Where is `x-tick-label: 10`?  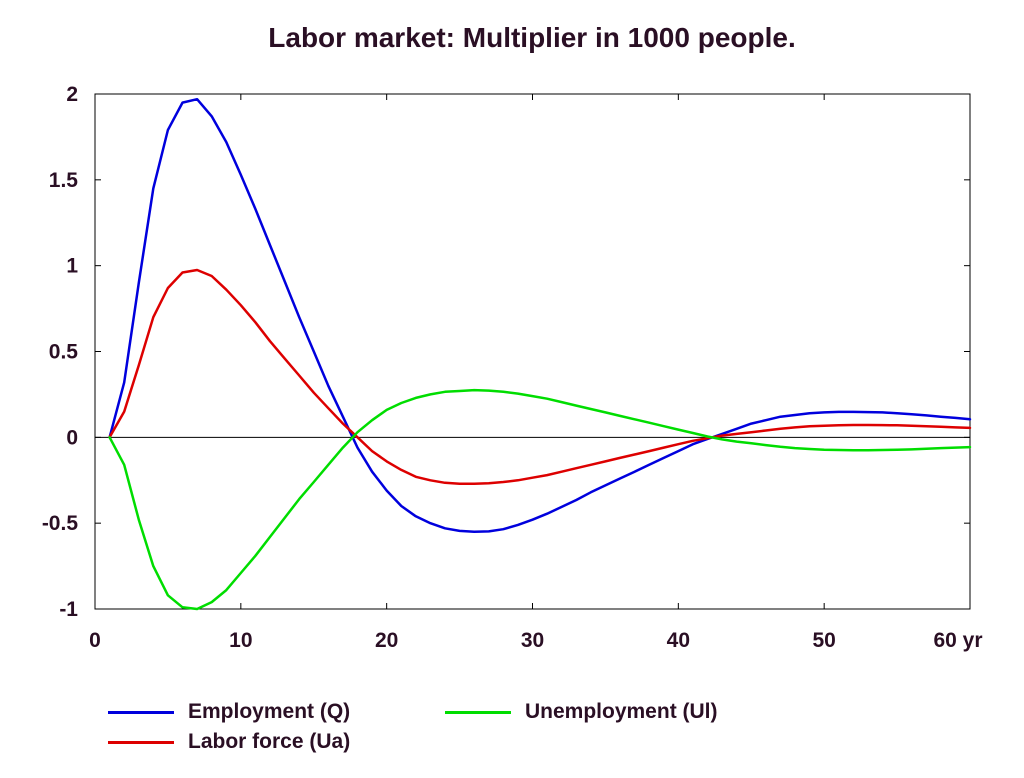
x-tick-label: 10 is located at coordinates (240, 640).